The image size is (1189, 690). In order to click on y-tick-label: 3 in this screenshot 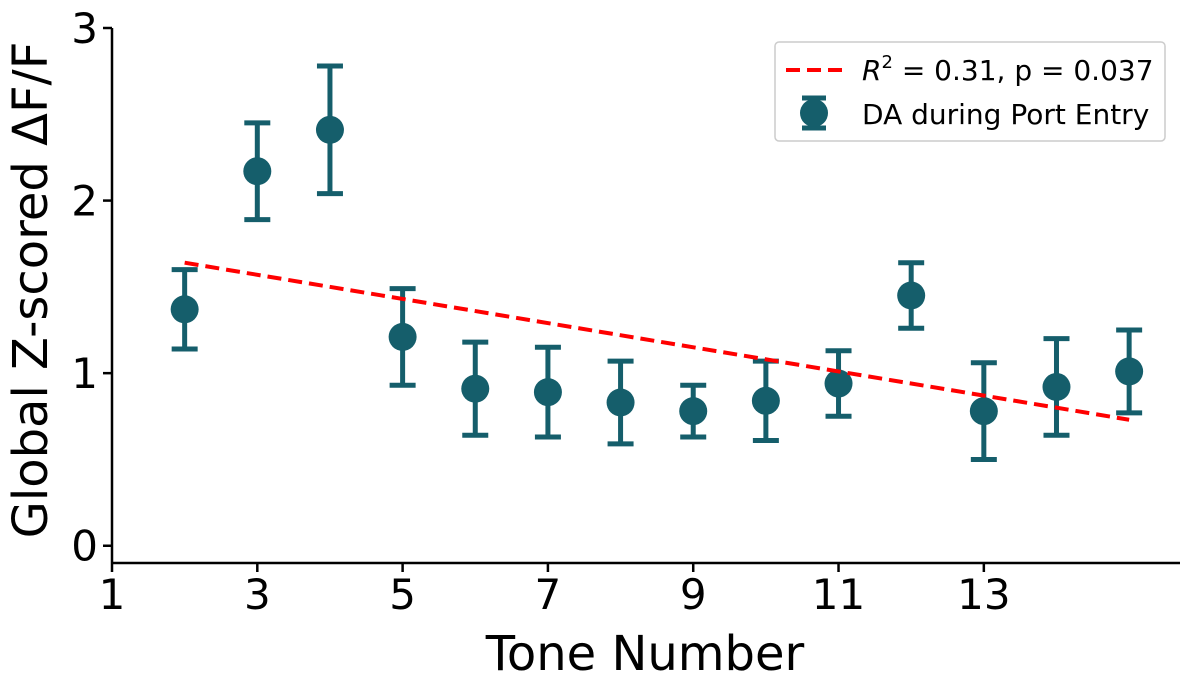, I will do `click(84, 28)`.